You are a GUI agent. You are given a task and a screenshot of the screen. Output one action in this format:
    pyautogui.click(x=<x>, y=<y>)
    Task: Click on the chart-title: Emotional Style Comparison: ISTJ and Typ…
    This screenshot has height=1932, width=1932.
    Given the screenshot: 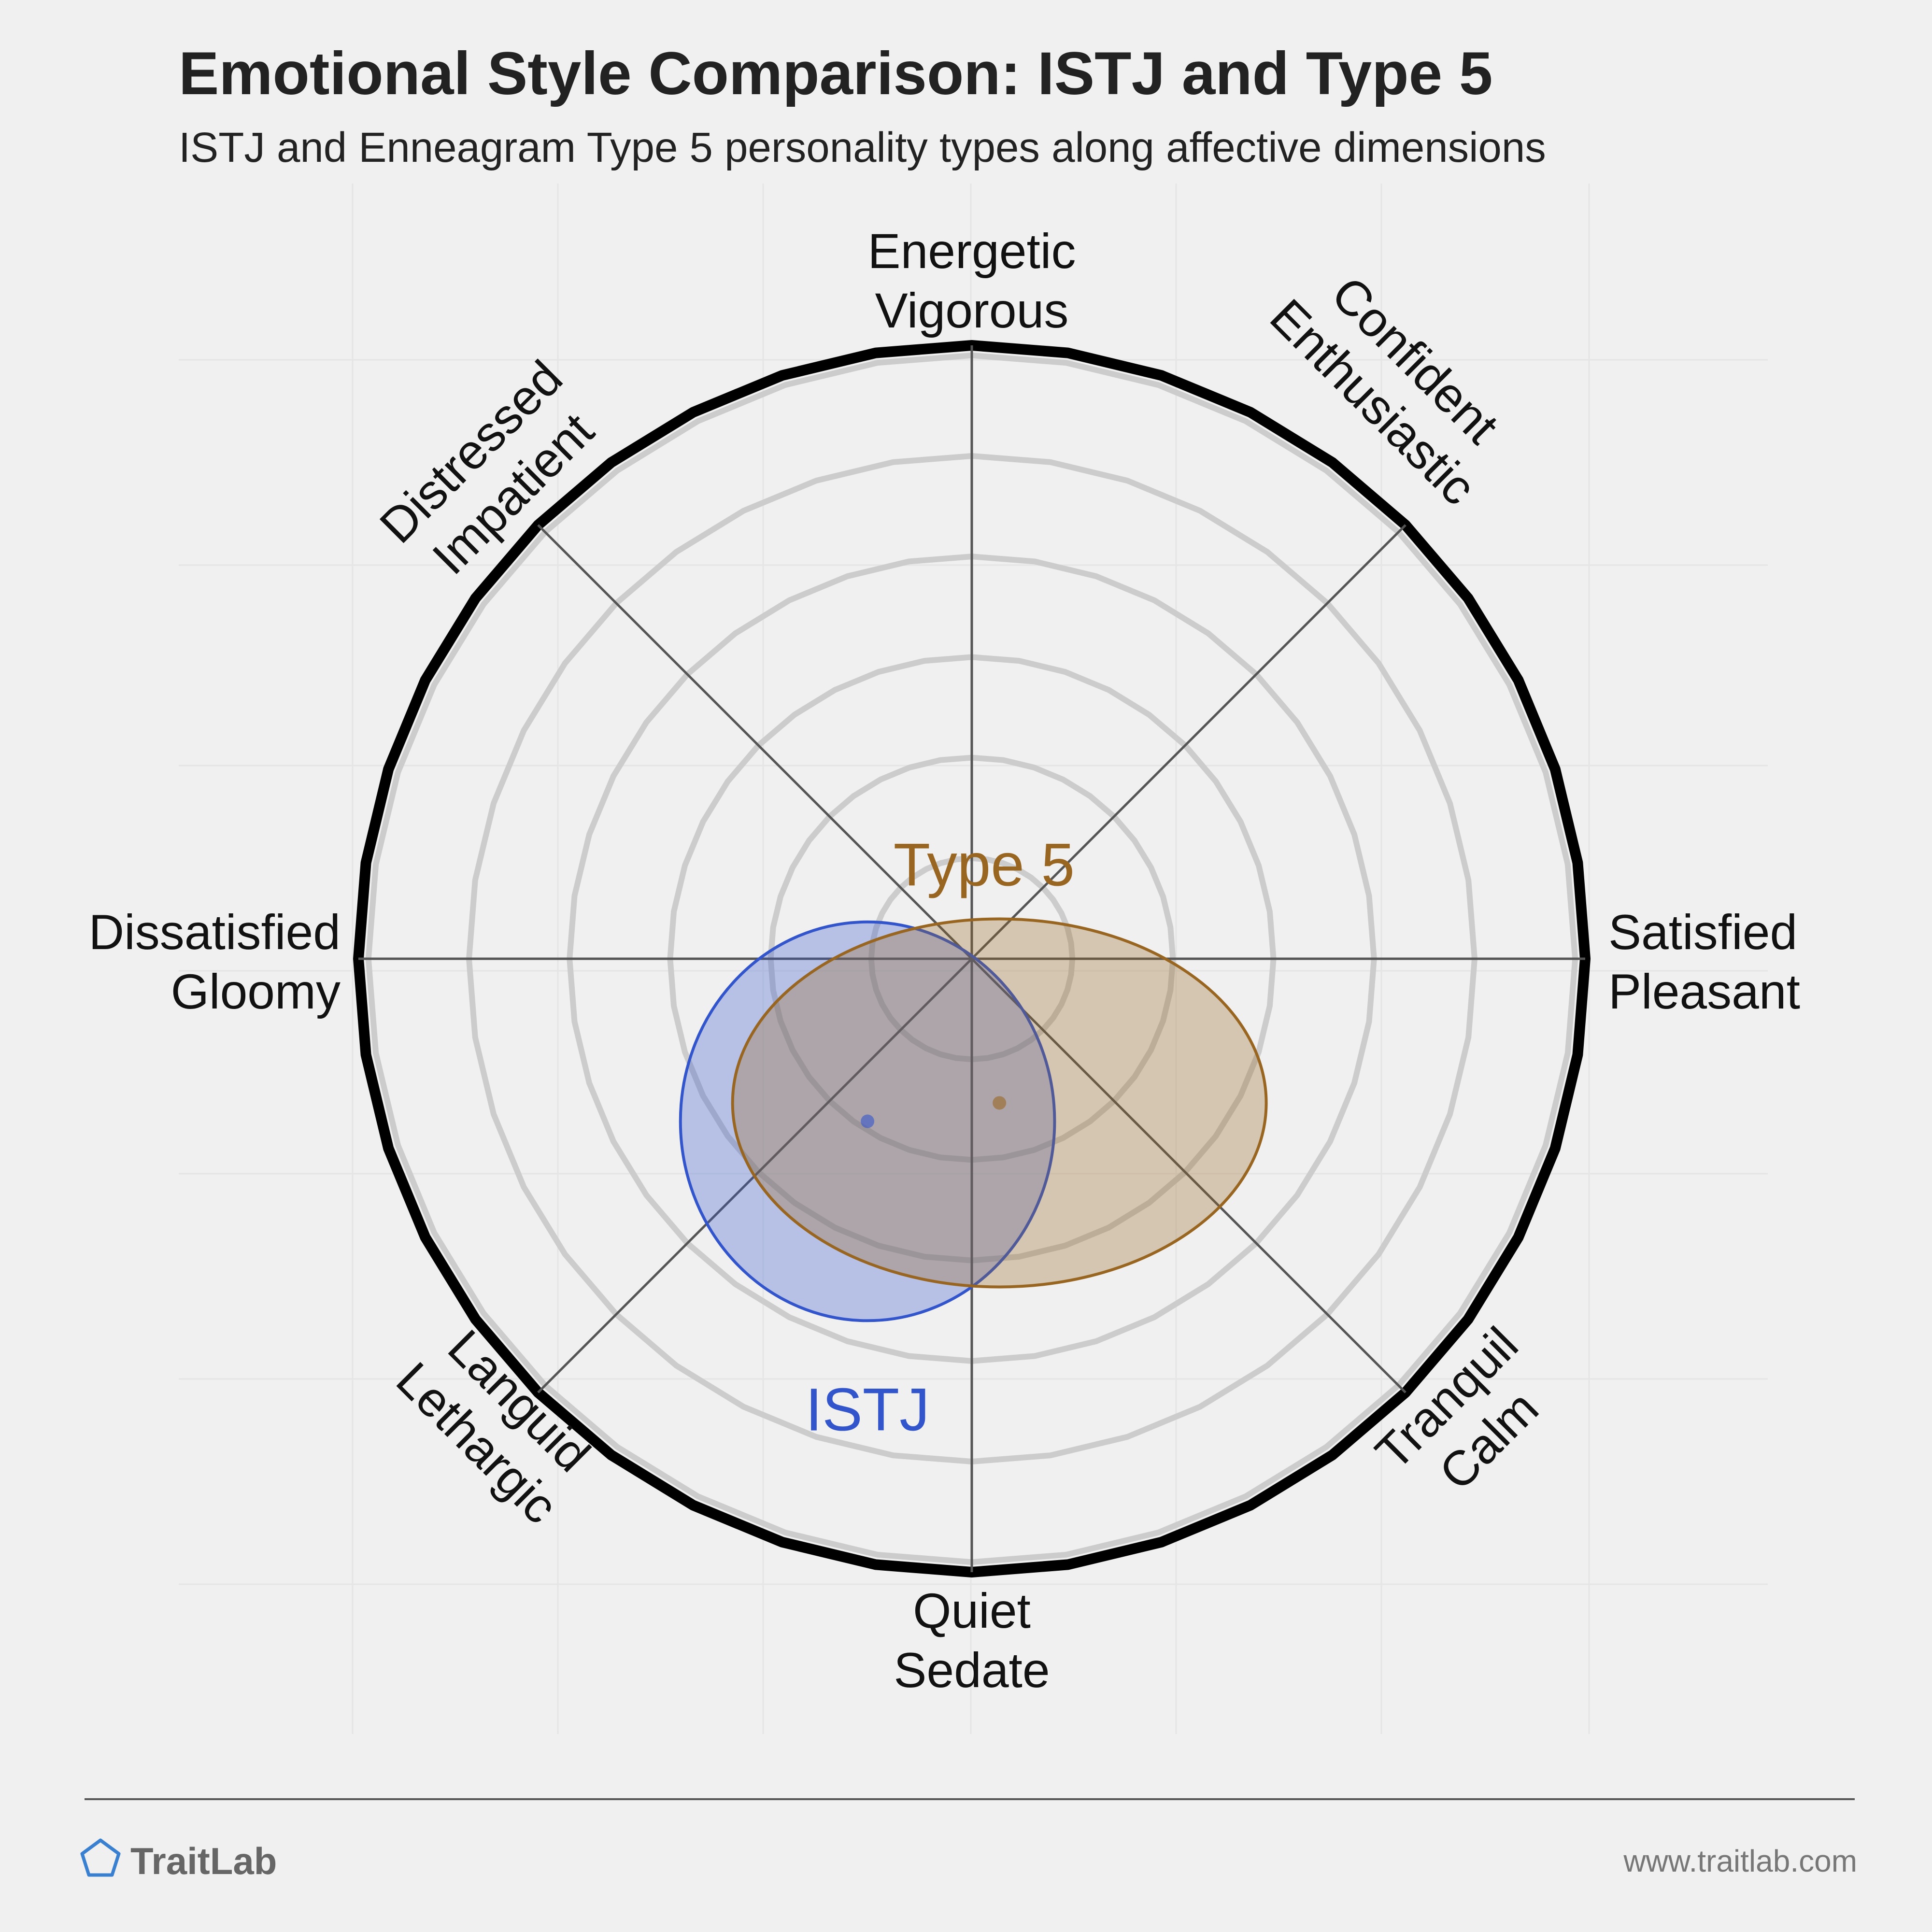 What is the action you would take?
    pyautogui.click(x=835, y=73)
    